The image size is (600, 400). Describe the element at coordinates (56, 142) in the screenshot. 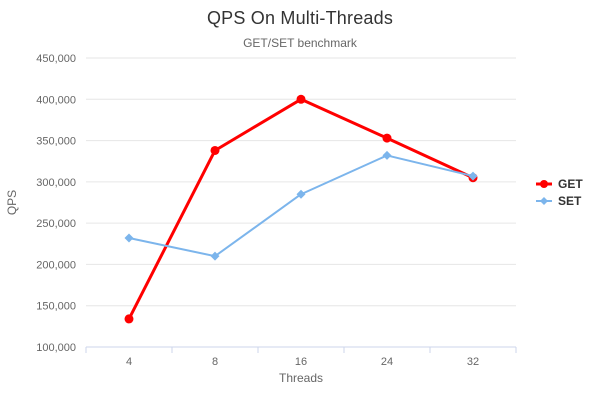

I see `y-axis-tick-label: 350,000` at that location.